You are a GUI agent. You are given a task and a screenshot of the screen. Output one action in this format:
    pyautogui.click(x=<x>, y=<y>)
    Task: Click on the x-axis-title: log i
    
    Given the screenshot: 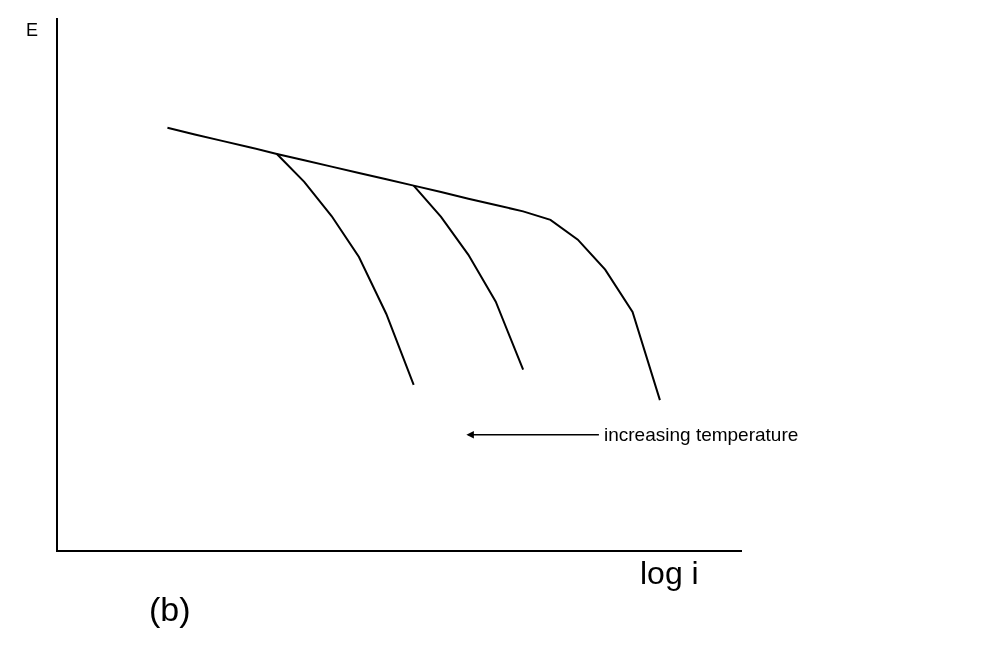 What is the action you would take?
    pyautogui.click(x=669, y=573)
    